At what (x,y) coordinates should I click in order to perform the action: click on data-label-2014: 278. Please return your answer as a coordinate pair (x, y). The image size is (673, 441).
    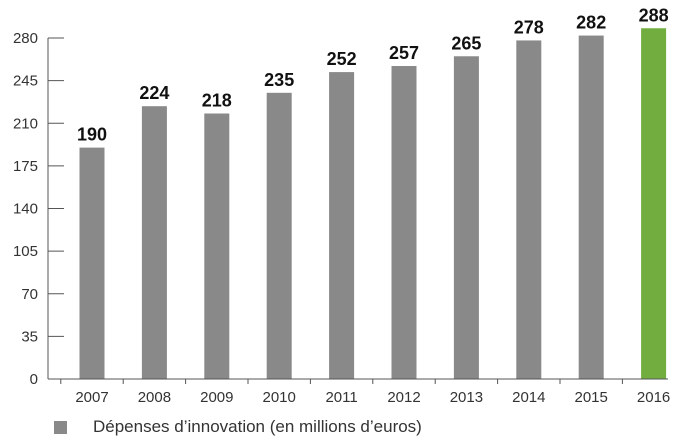
    Looking at the image, I should click on (529, 27).